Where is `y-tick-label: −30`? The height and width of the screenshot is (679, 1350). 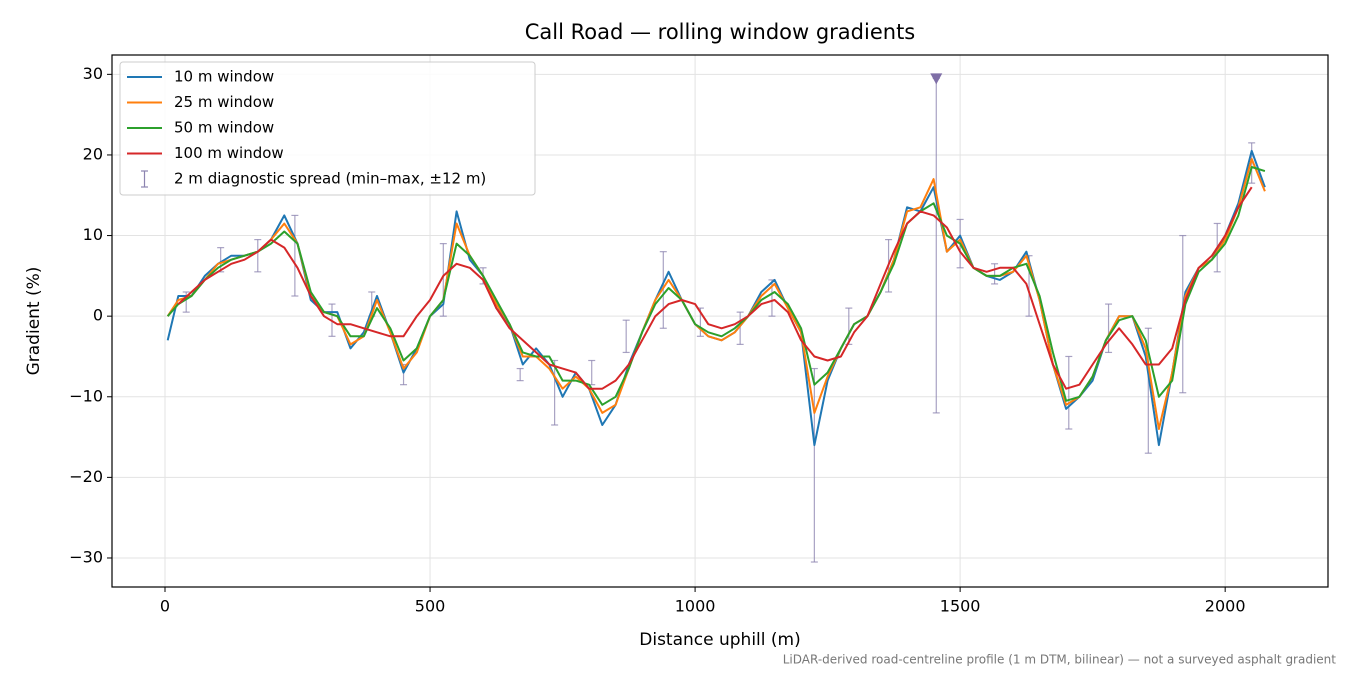 y-tick-label: −30 is located at coordinates (86, 556).